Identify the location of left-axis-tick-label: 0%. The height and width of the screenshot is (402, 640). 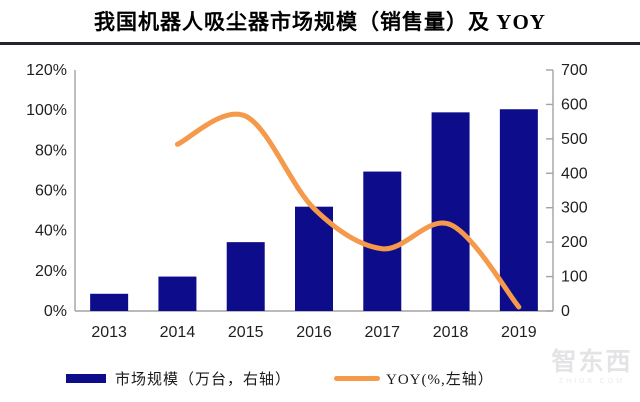
(55, 311).